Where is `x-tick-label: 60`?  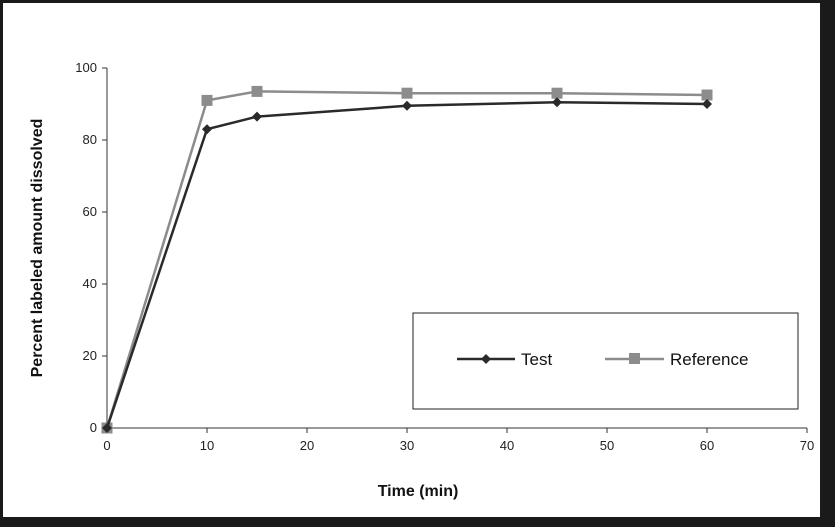
x-tick-label: 60 is located at coordinates (707, 445).